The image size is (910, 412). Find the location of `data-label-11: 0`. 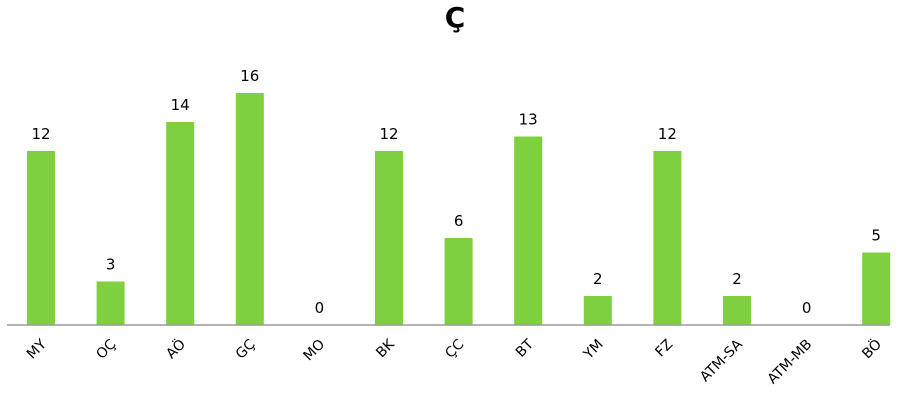

data-label-11: 0 is located at coordinates (807, 308).